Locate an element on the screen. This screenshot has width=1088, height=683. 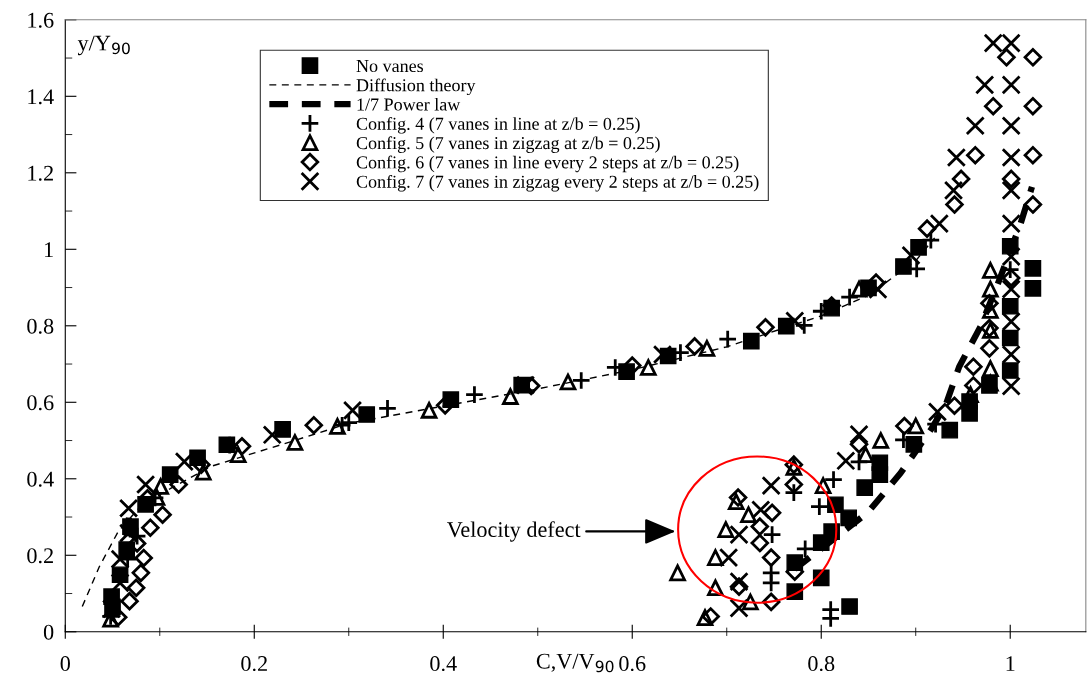
x-tick-label: 0 is located at coordinates (65, 664).